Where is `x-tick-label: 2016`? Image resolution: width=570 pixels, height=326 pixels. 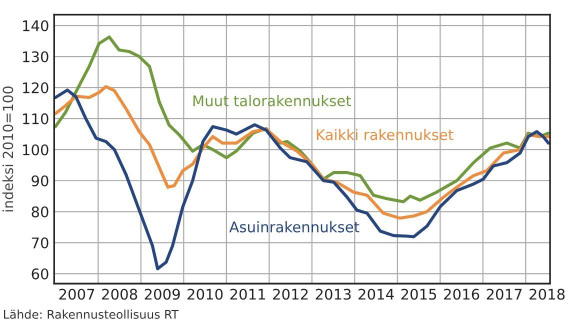
x-tick-label: 2016 is located at coordinates (462, 294).